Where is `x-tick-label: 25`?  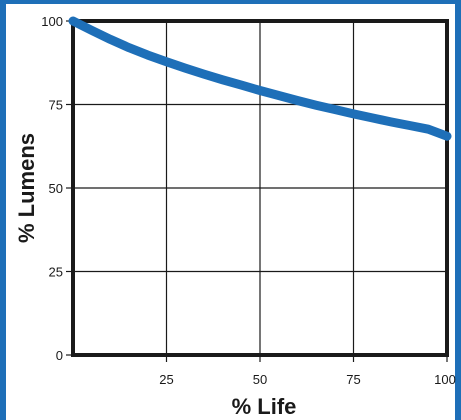 x-tick-label: 25 is located at coordinates (166, 379).